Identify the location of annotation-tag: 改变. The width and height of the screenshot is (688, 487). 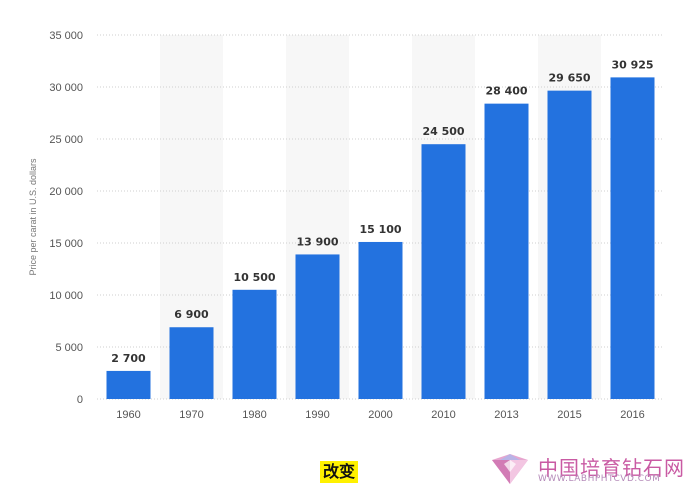
(339, 472).